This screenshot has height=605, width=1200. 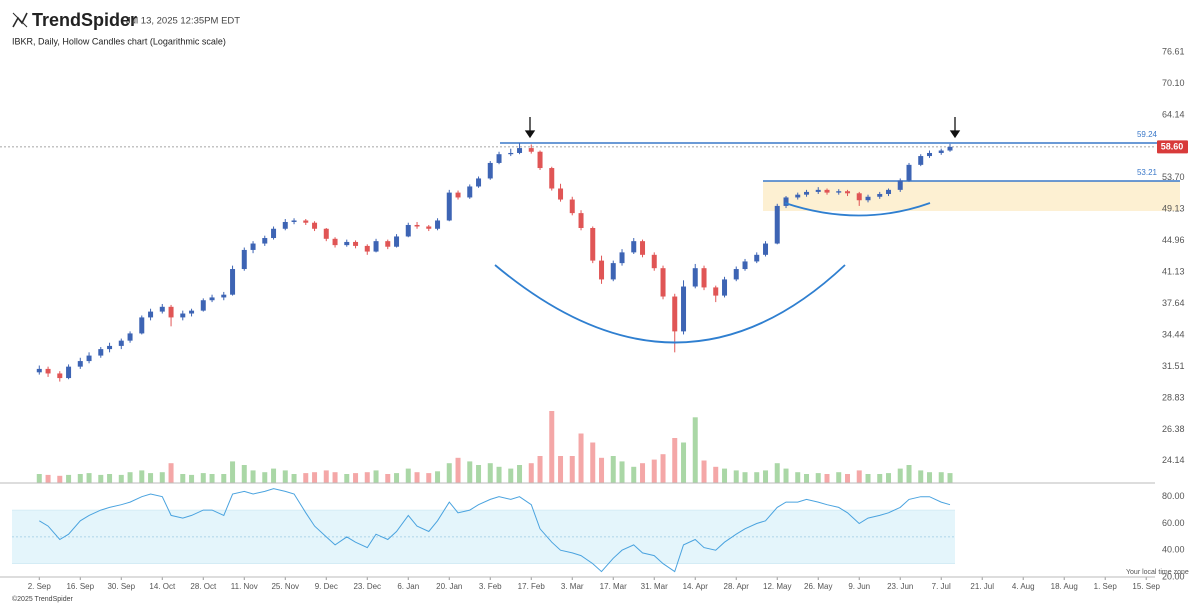 What do you see at coordinates (982, 586) in the screenshot?
I see `x-tick-label: 21. Jul` at bounding box center [982, 586].